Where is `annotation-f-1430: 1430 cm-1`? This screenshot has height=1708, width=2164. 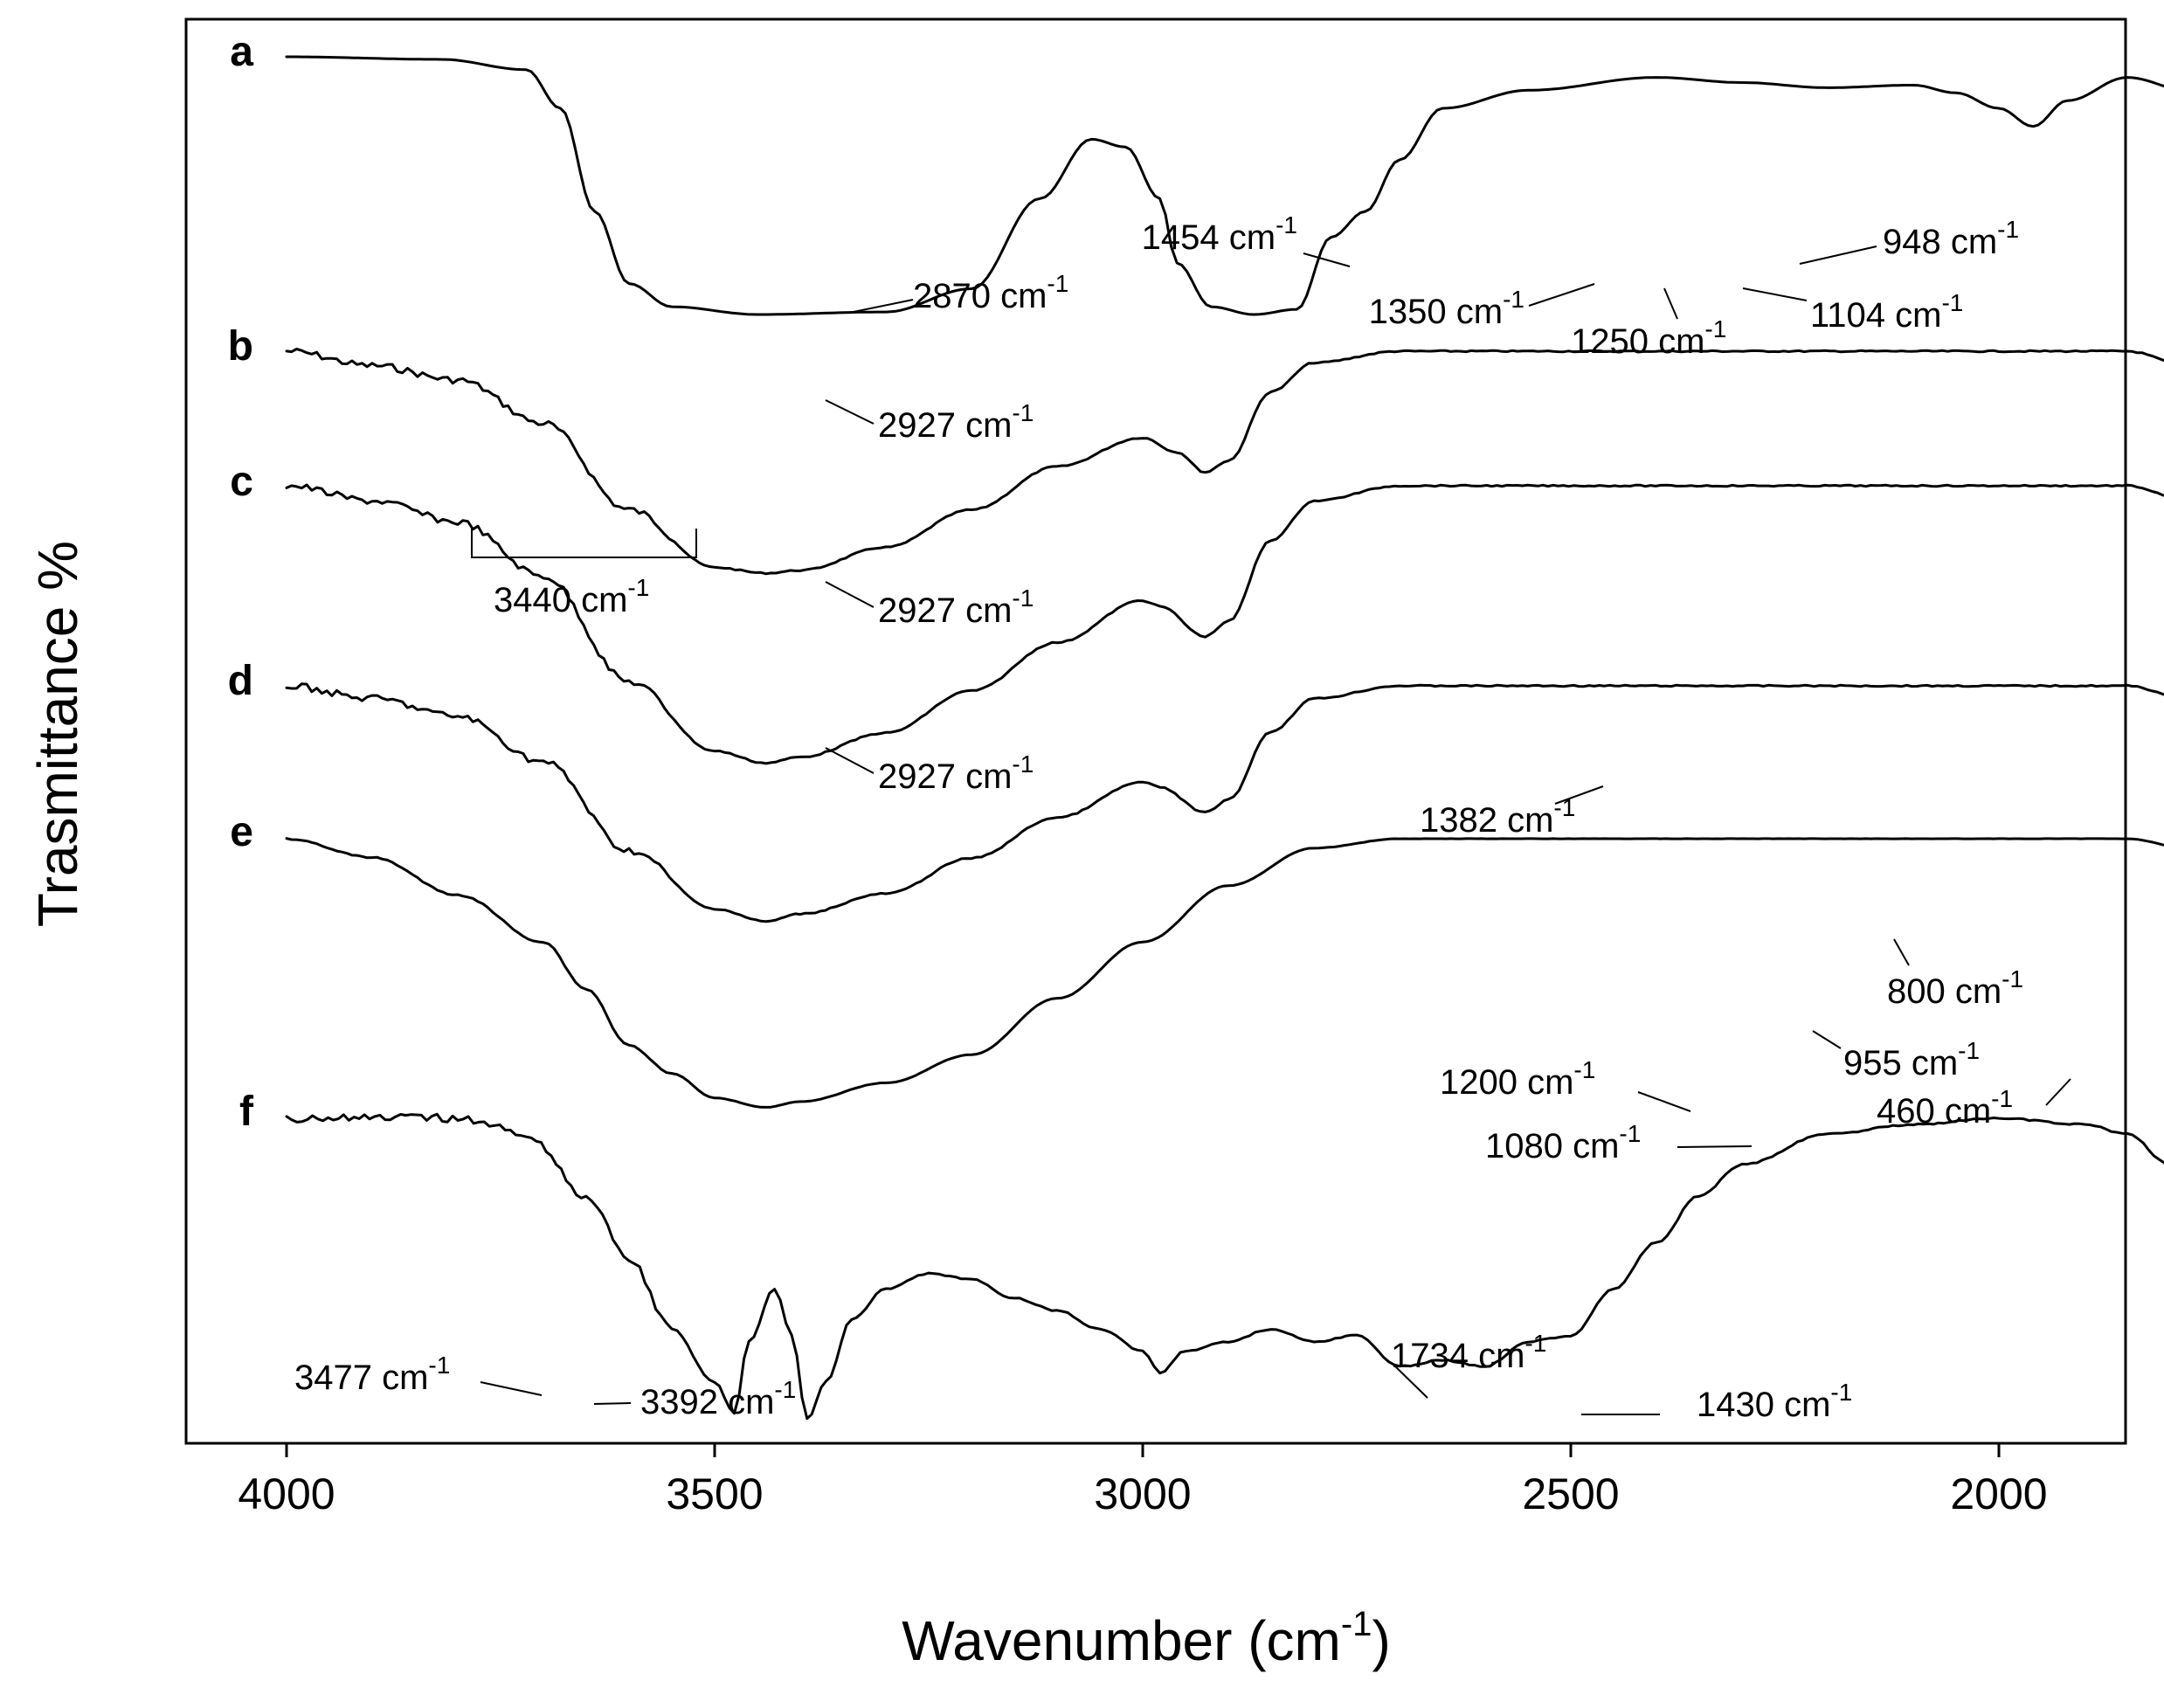 annotation-f-1430: 1430 cm-1 is located at coordinates (1774, 1402).